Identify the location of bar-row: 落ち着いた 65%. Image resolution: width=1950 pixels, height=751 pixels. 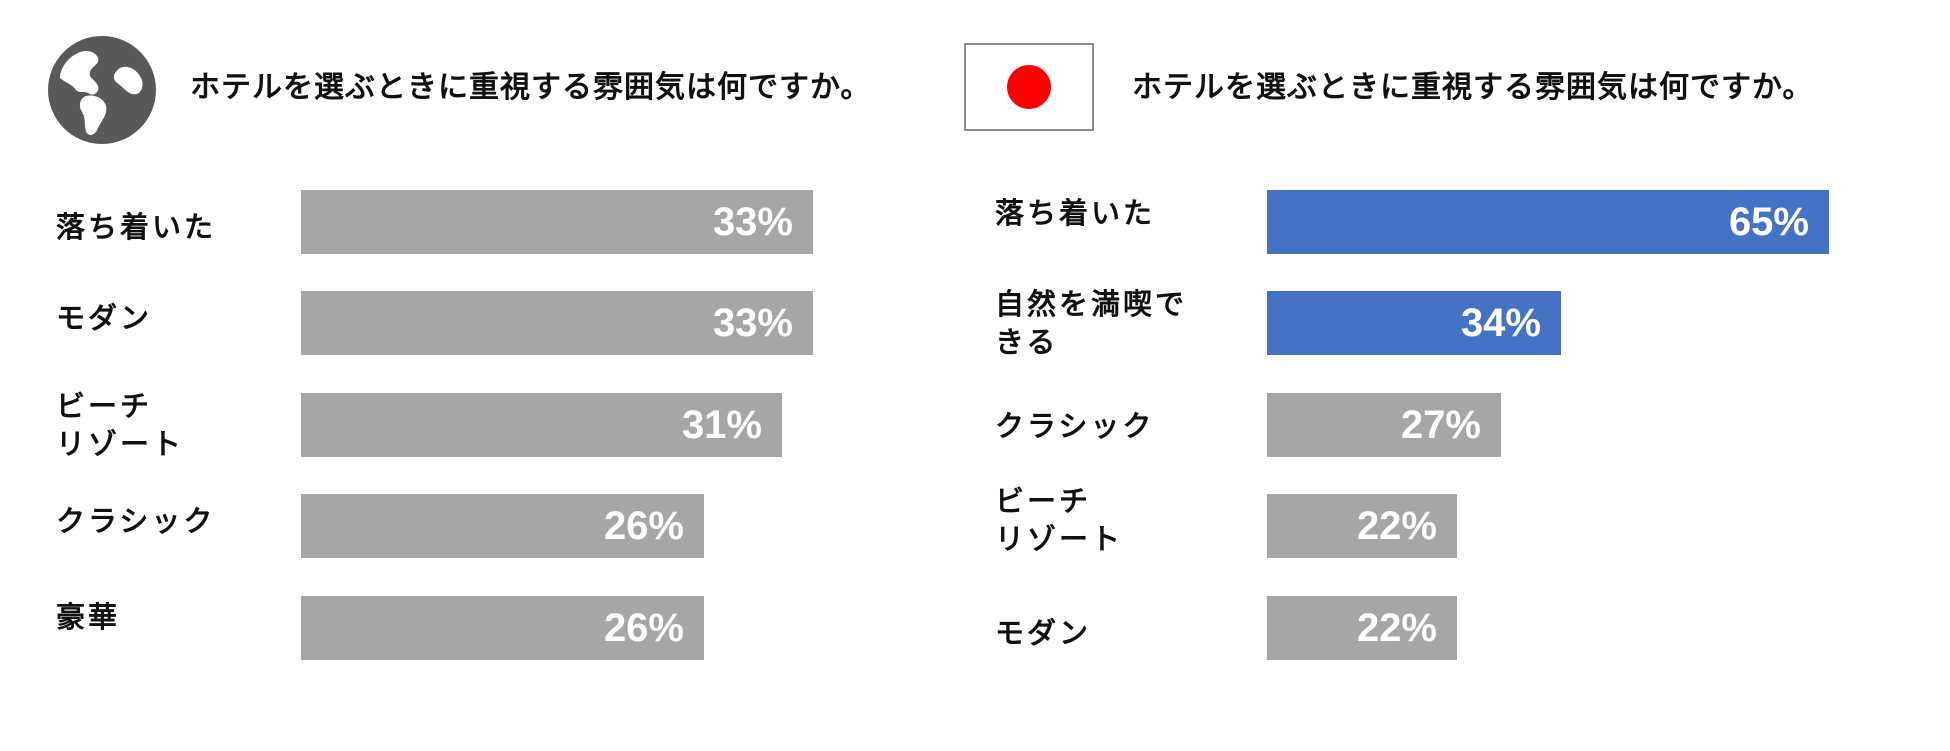
(1430, 222).